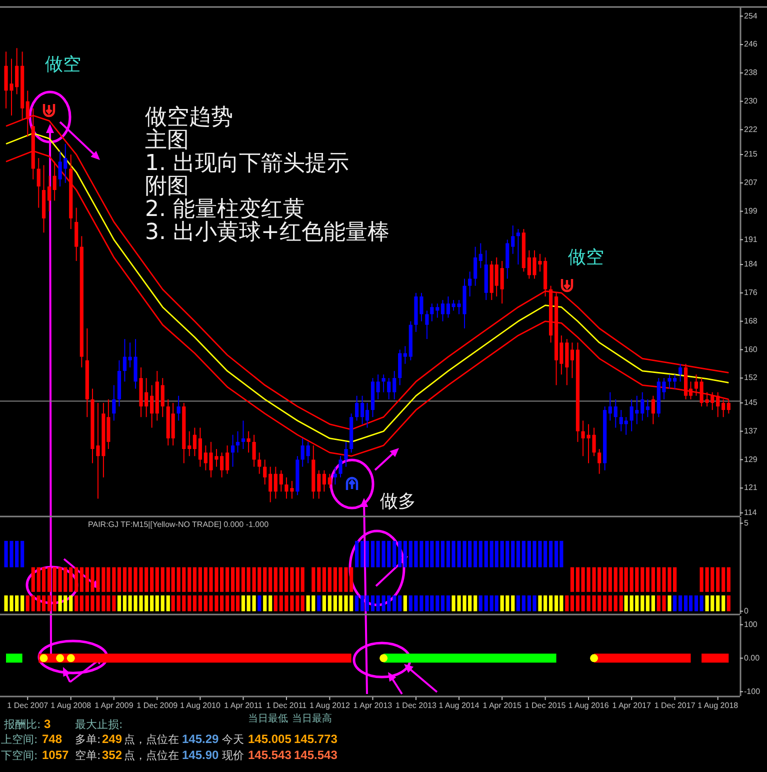 The width and height of the screenshot is (767, 772). Describe the element at coordinates (47, 724) in the screenshot. I see `text: 3` at that location.